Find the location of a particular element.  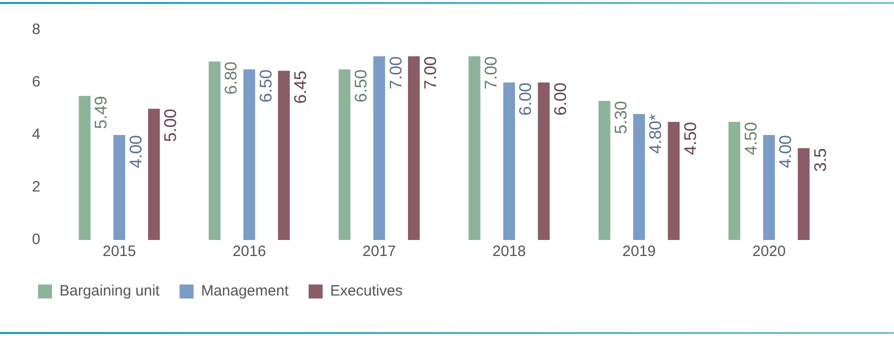

data-label: 5.00 is located at coordinates (170, 125).